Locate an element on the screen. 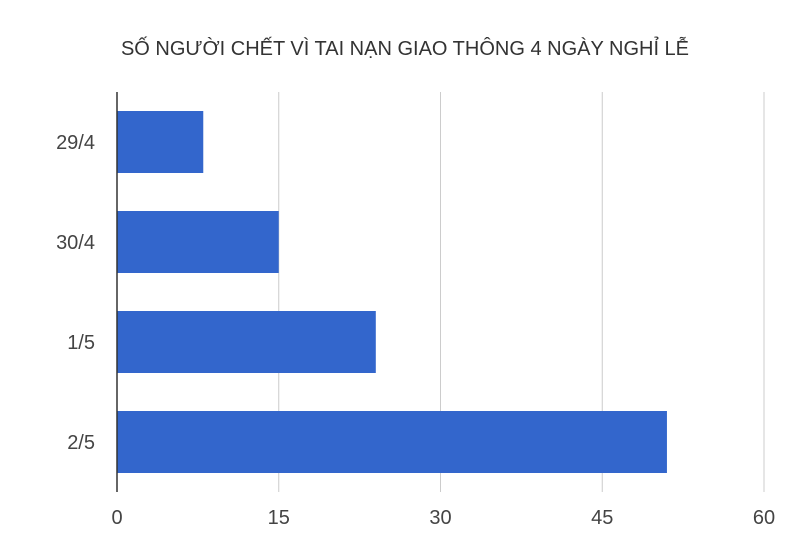 Image resolution: width=787 pixels, height=535 pixels. y-tick-label: 2/5 is located at coordinates (81, 443).